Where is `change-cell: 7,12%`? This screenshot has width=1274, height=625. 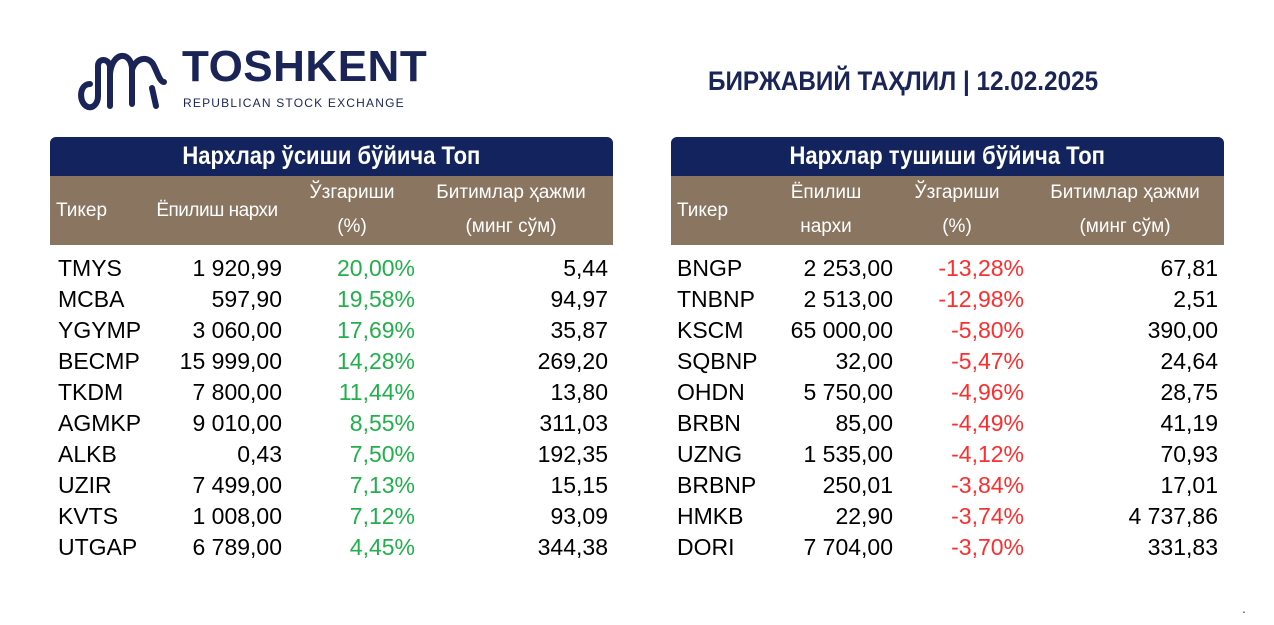 change-cell: 7,12% is located at coordinates (382, 516).